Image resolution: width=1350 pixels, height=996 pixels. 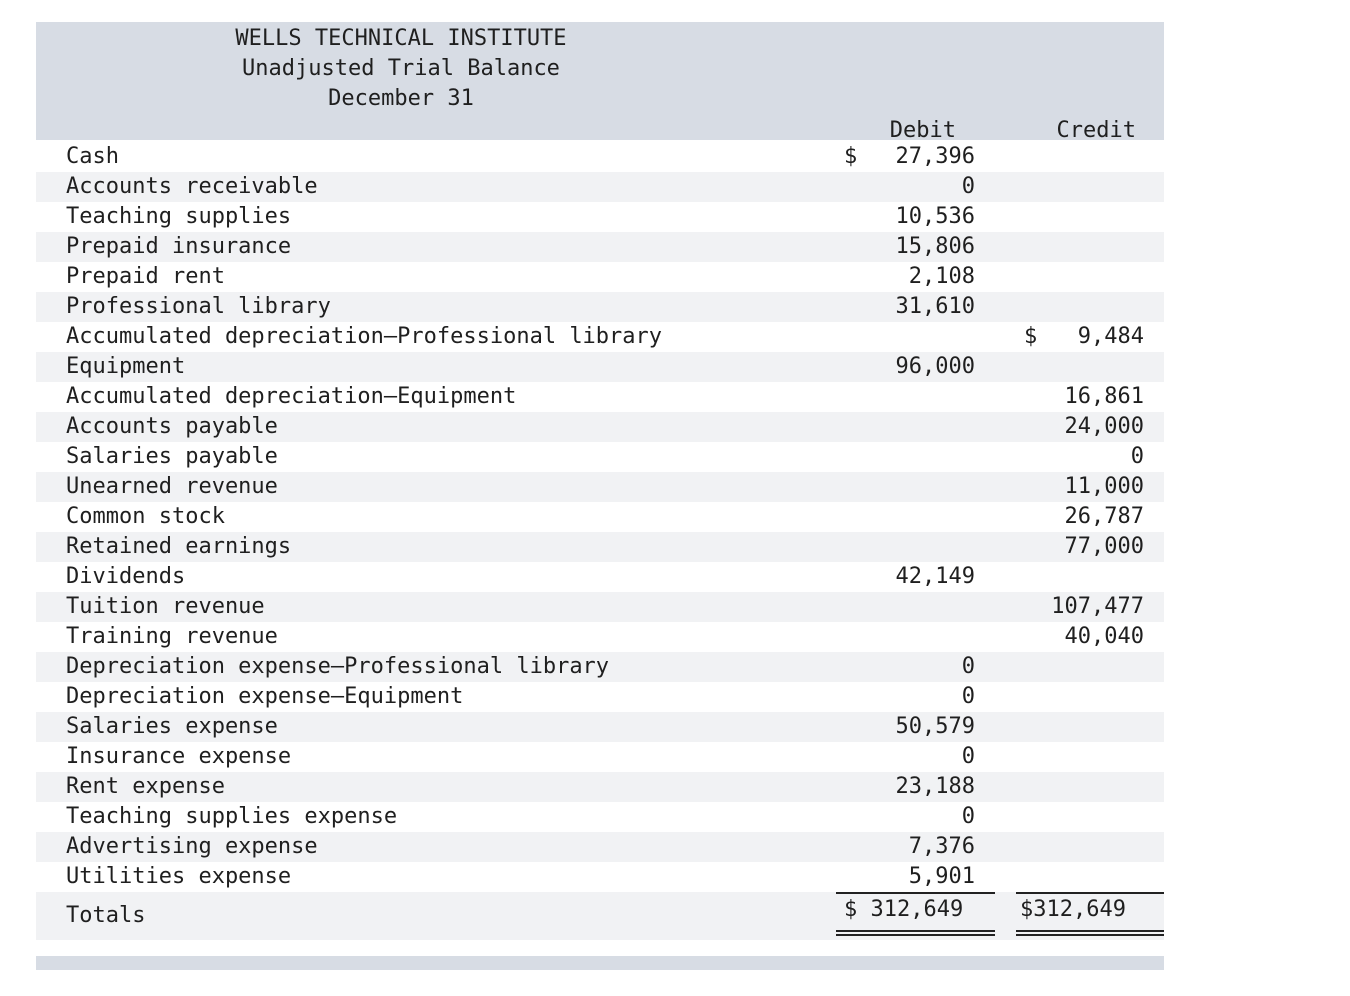 I want to click on account-name: Equipment, so click(x=126, y=366).